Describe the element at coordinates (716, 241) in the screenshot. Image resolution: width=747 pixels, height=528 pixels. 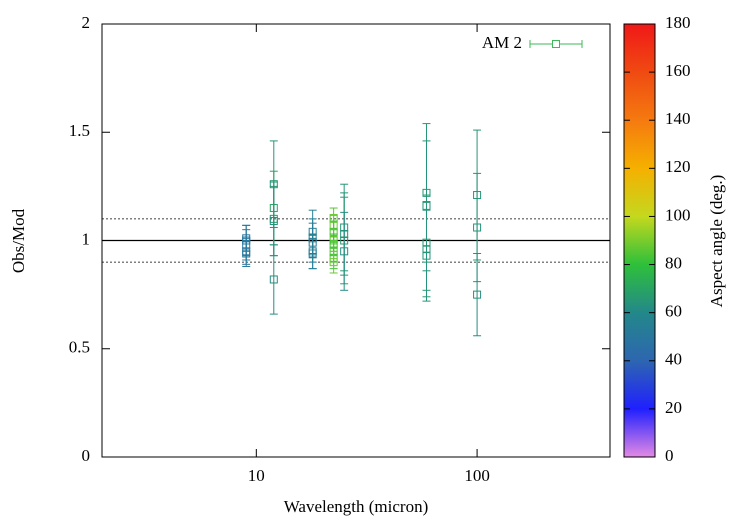
I see `colorbar-label: Aspect angle (deg.)` at that location.